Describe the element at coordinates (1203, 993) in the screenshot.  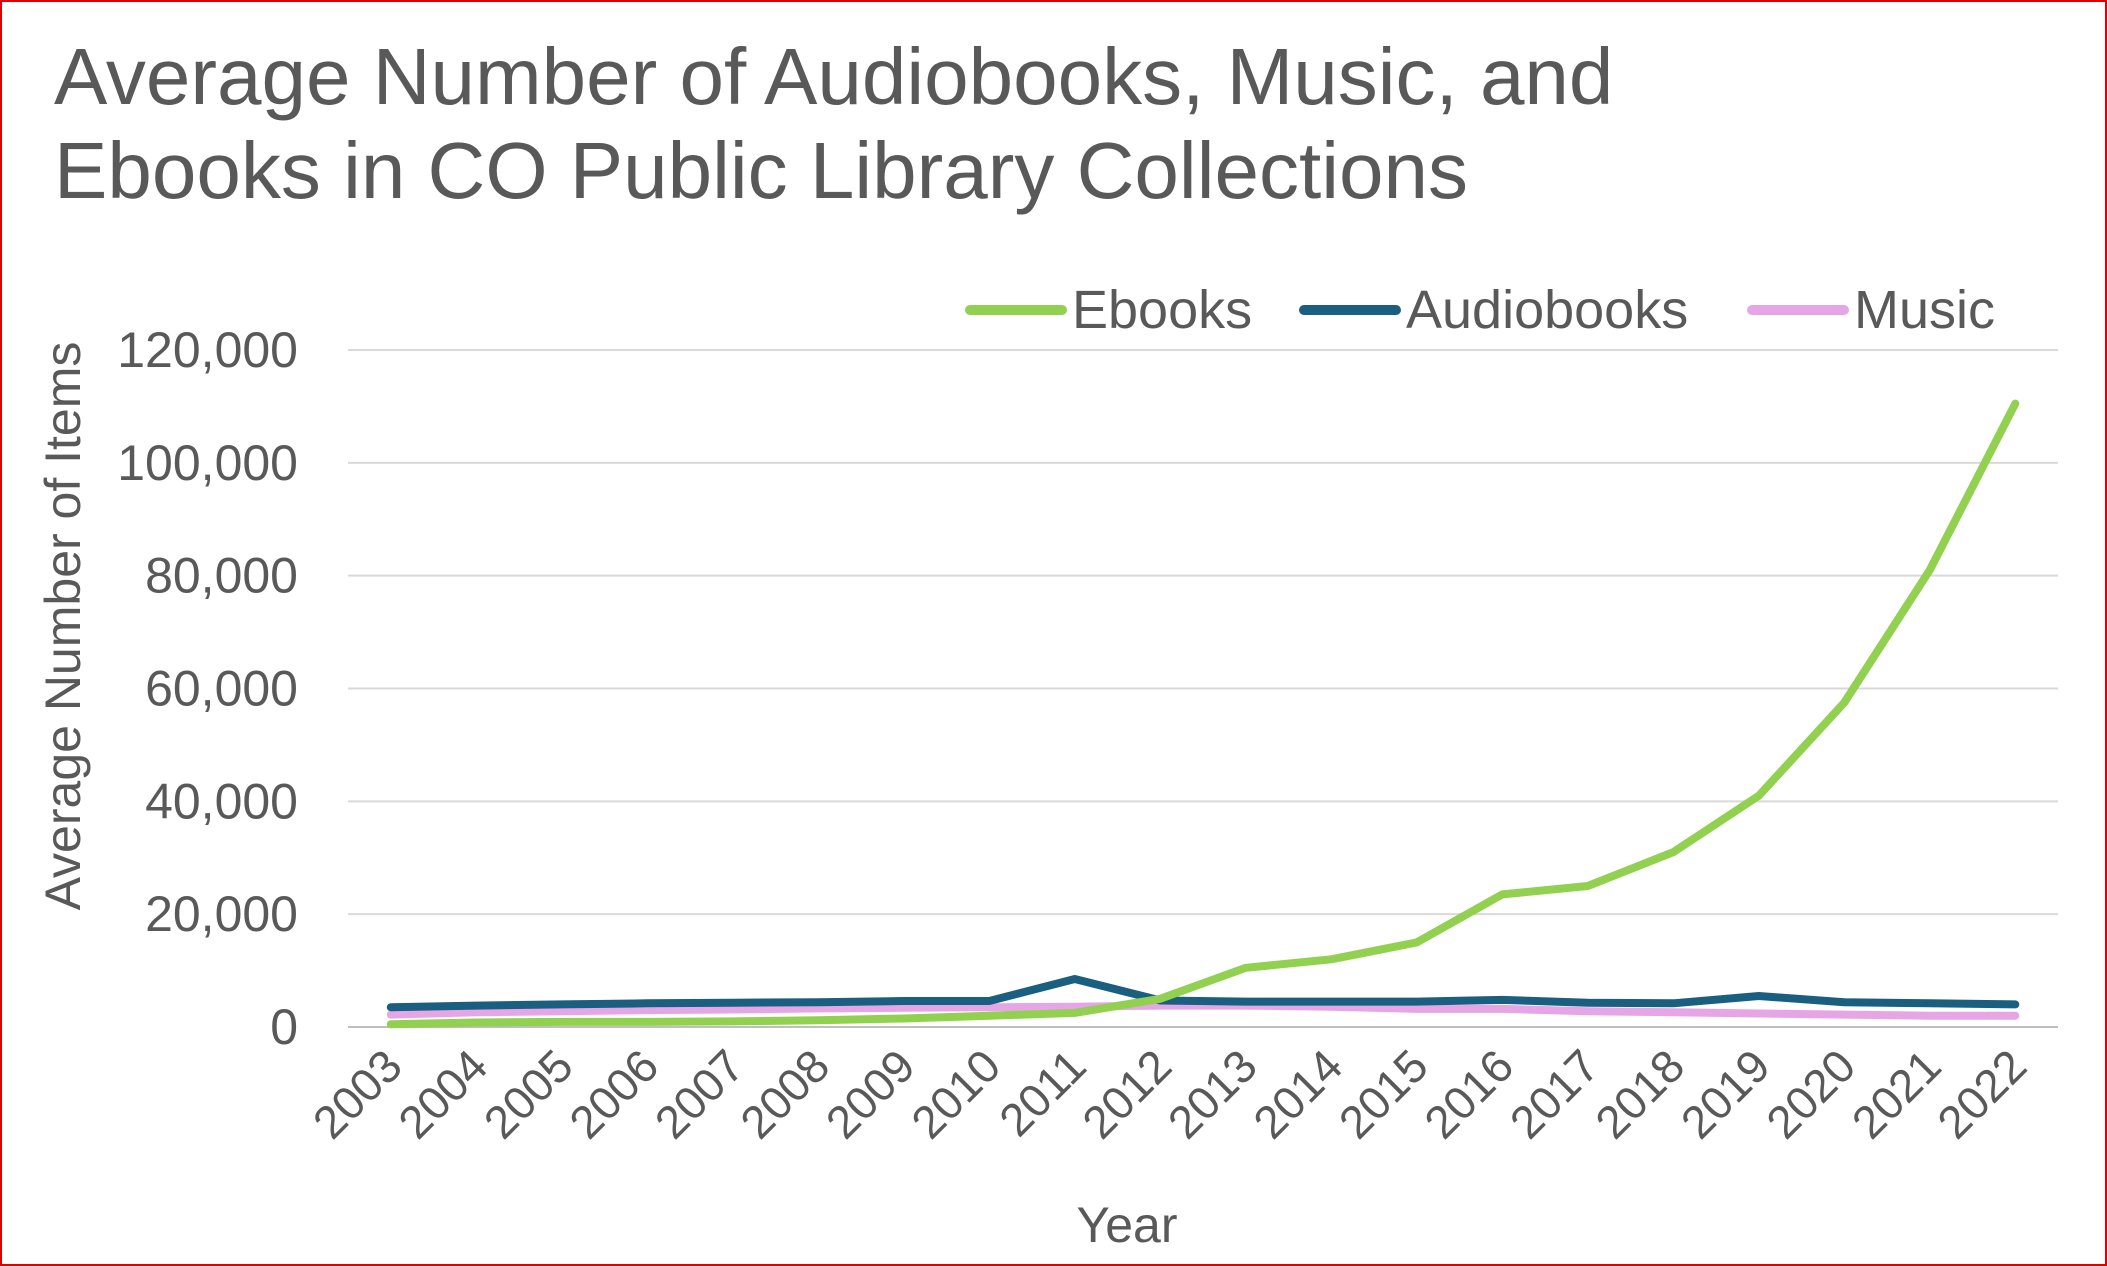
I see `series-line-audiobooks` at that location.